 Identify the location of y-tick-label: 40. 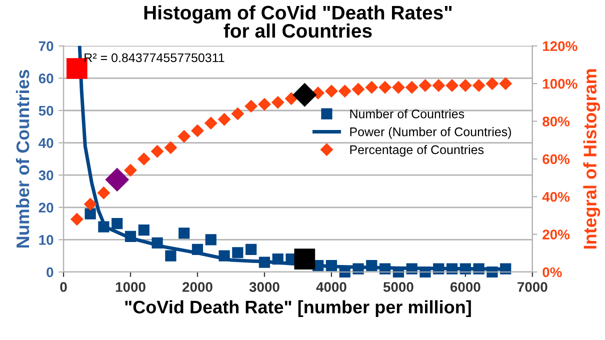
(46, 143).